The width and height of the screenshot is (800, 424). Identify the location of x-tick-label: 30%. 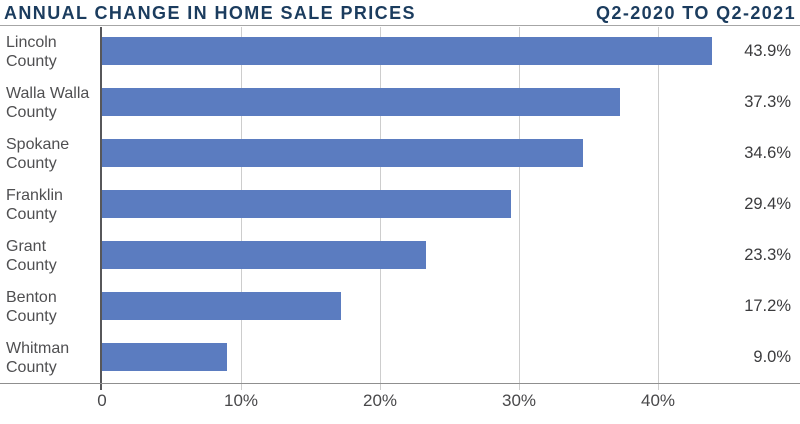
(519, 400).